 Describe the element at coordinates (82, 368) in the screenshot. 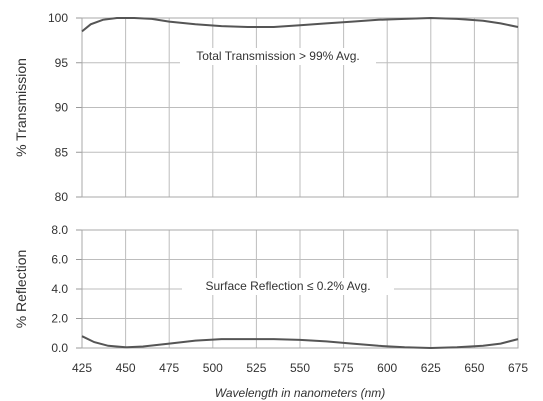

I see `x-tick-label: 425` at that location.